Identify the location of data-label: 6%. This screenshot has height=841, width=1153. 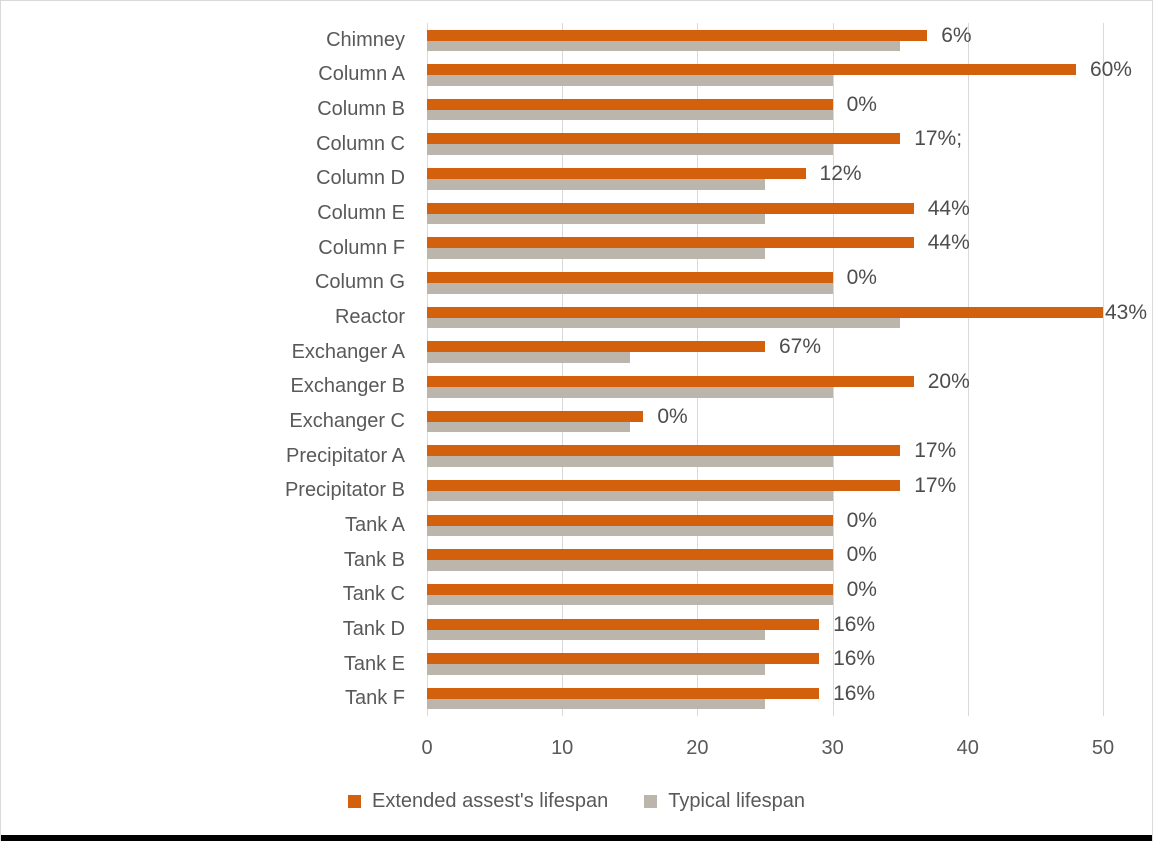
(956, 35).